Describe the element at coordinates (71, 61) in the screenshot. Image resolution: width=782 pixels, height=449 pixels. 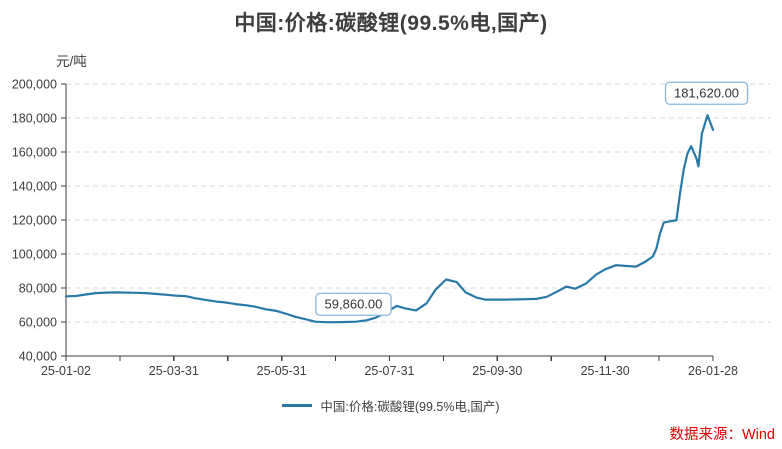
I see `y-axis-unit-label: 元/吨` at that location.